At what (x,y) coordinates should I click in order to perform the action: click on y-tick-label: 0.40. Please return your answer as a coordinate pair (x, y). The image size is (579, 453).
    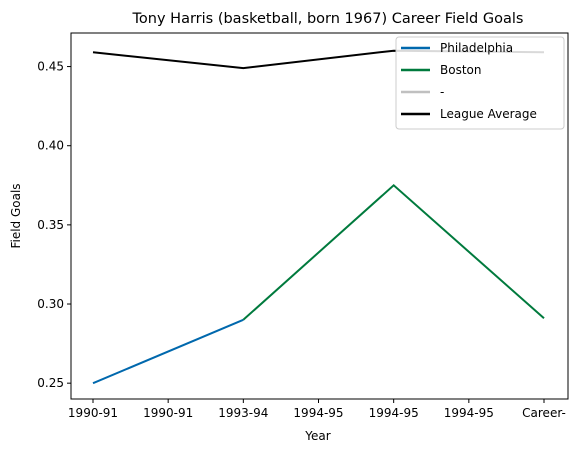
    Looking at the image, I should click on (50, 146).